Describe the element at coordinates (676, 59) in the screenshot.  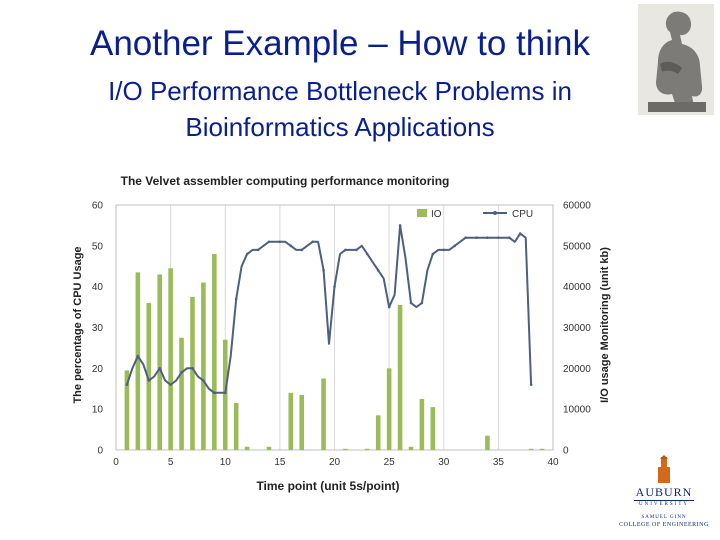
I see `thinker-statue-icon` at that location.